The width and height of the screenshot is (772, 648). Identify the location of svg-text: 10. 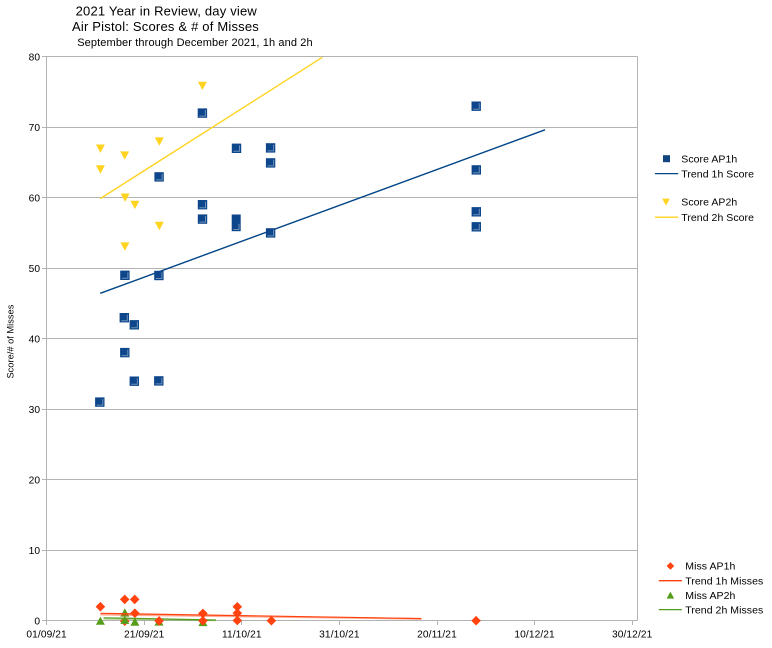
(35, 551).